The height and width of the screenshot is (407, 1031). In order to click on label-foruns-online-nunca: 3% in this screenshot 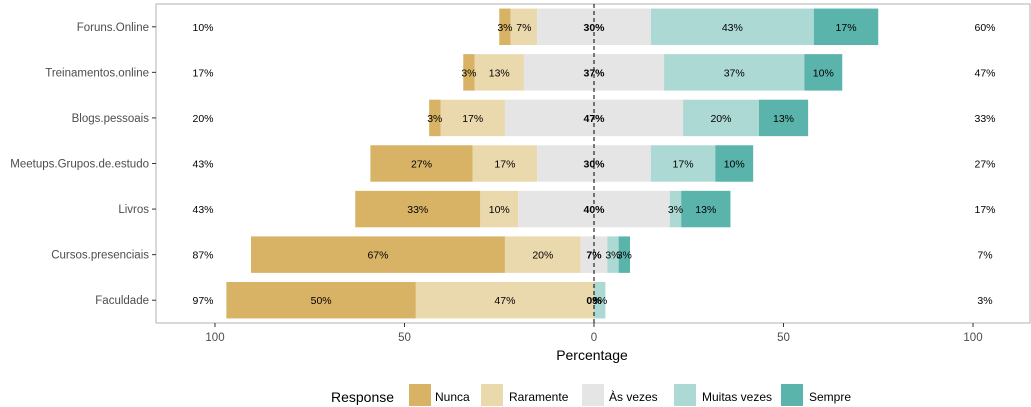, I will do `click(504, 28)`.